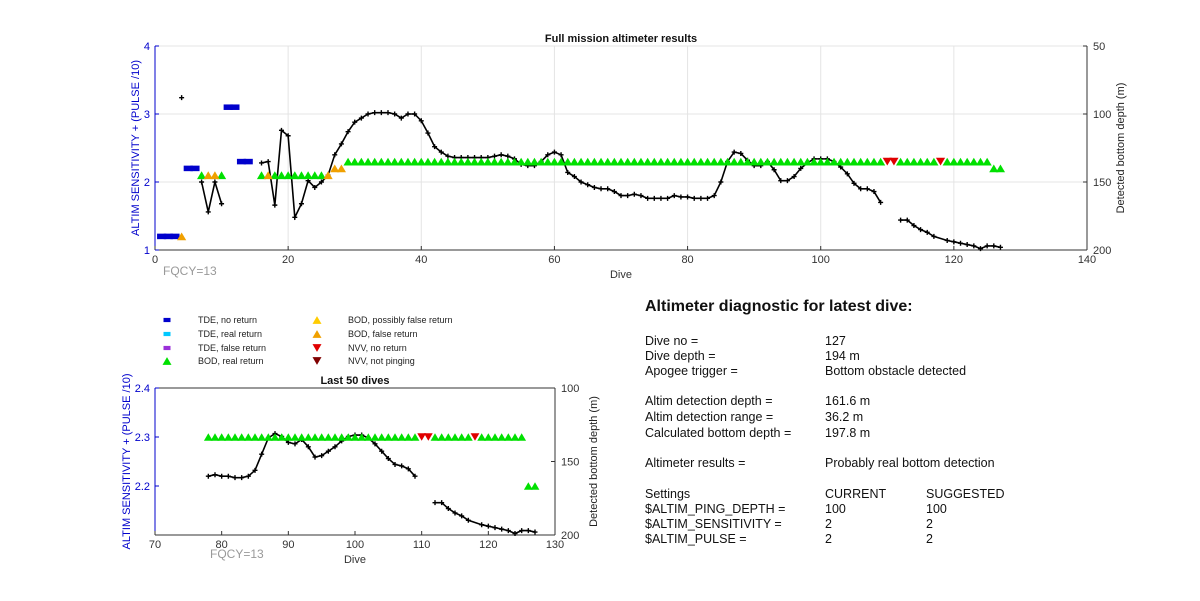 The height and width of the screenshot is (601, 1200). I want to click on setting-suggested: 2, so click(929, 539).